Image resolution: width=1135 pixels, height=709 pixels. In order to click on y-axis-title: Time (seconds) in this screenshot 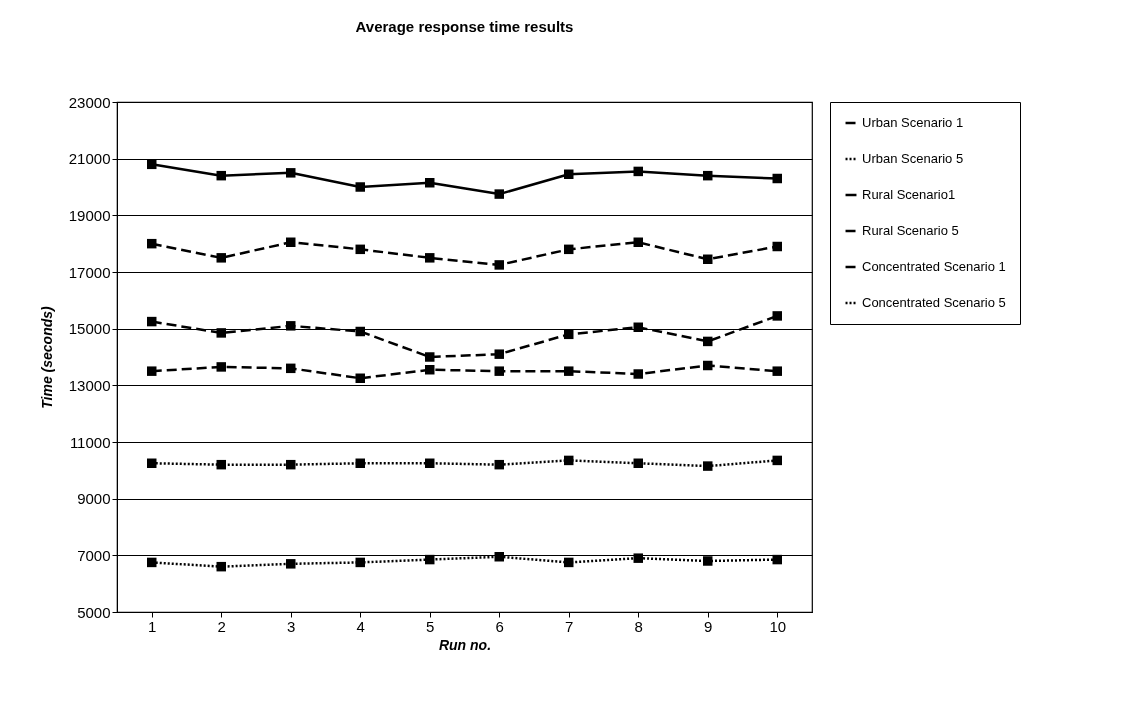, I will do `click(46, 357)`.